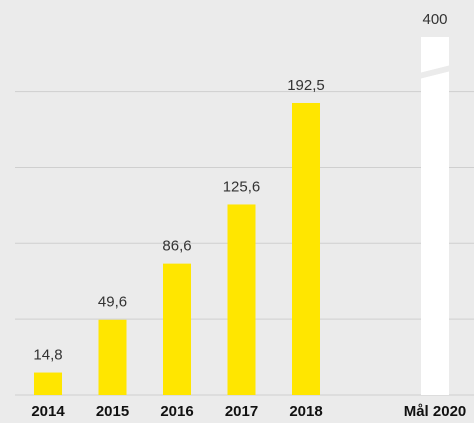  Describe the element at coordinates (306, 85) in the screenshot. I see `value-label: 192,5` at that location.